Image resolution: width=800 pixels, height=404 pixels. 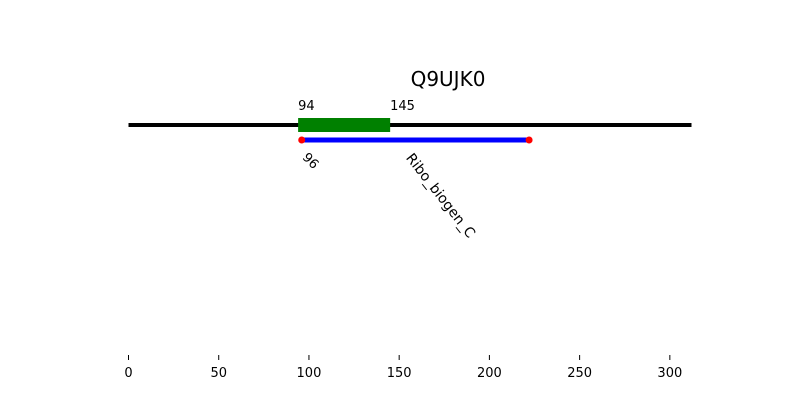 I want to click on x-axis-tick-label: 200, so click(x=489, y=373).